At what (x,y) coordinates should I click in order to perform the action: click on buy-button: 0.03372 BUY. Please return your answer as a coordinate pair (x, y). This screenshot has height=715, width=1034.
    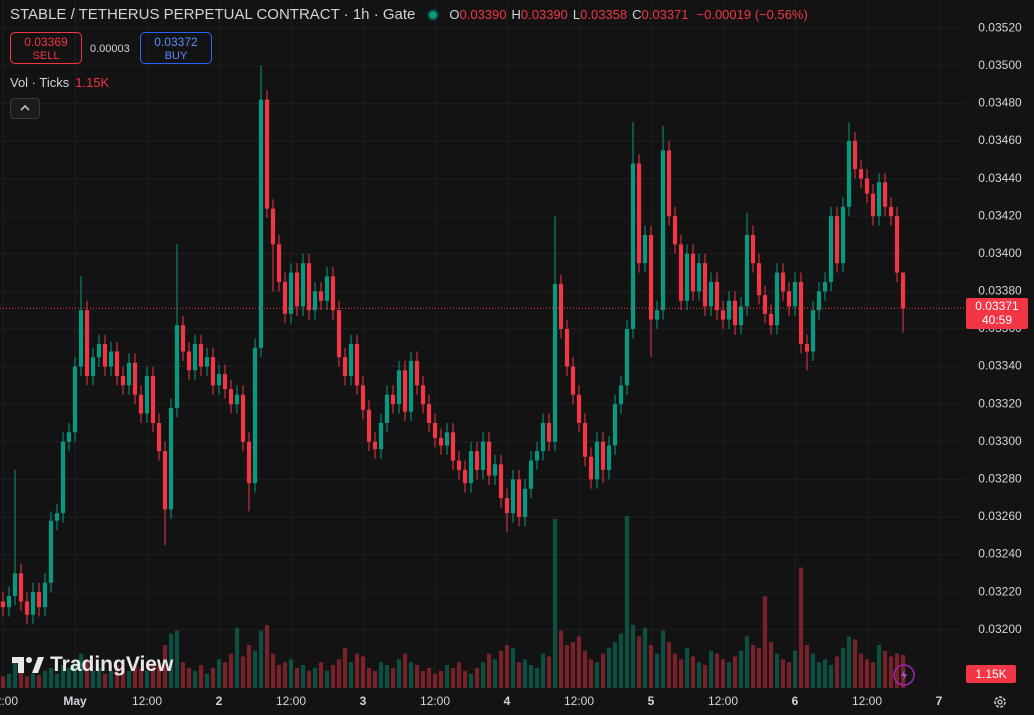
    Looking at the image, I should click on (176, 48).